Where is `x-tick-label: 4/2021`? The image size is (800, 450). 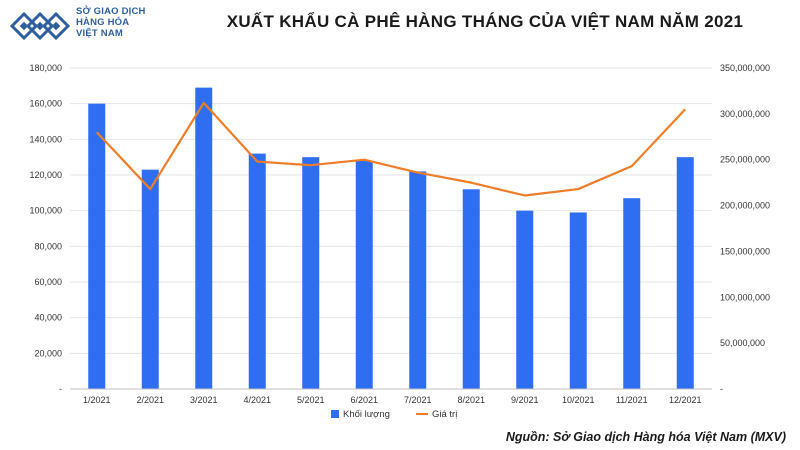 x-tick-label: 4/2021 is located at coordinates (257, 400).